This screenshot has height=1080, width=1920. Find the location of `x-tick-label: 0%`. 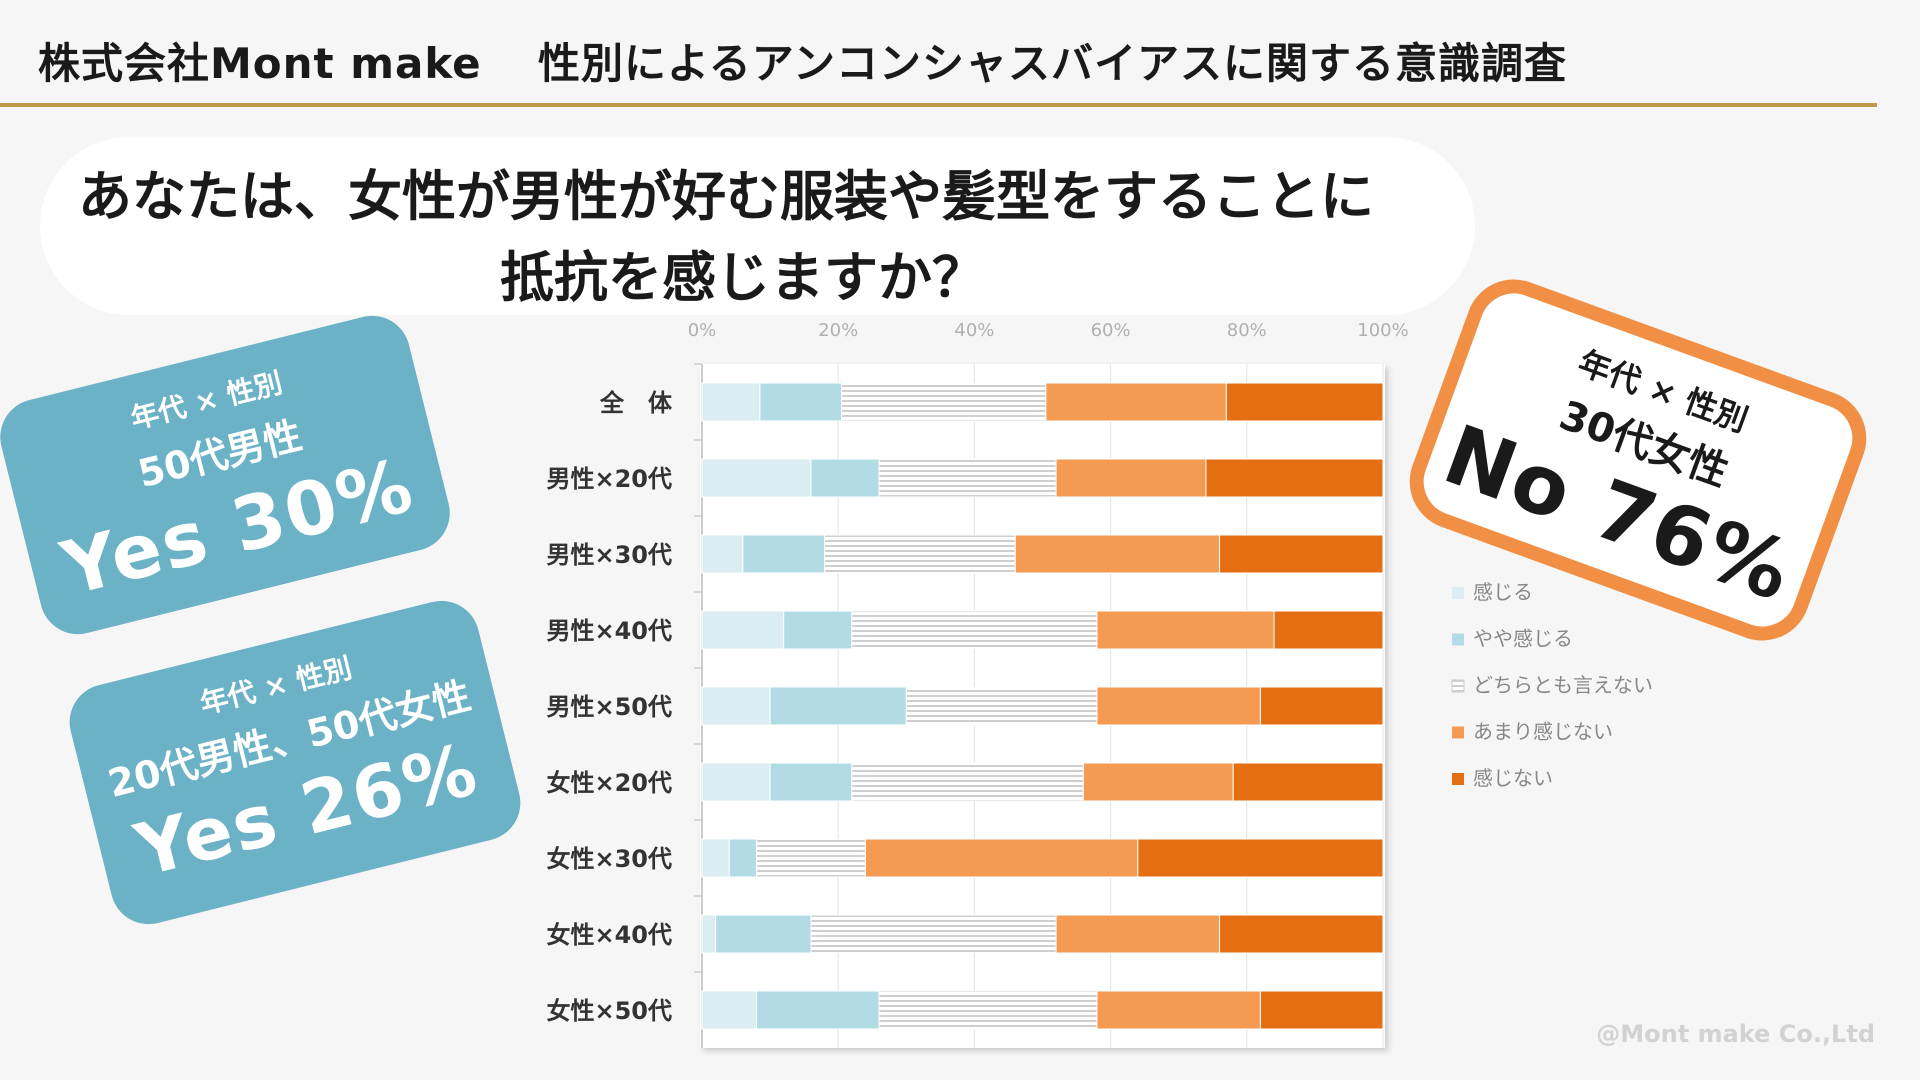

x-tick-label: 0% is located at coordinates (702, 330).